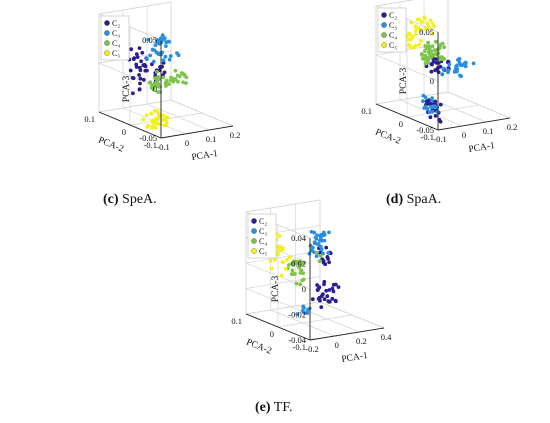 This screenshot has height=423, width=550. What do you see at coordinates (352, 315) in the screenshot?
I see `box-floor-right` at bounding box center [352, 315].